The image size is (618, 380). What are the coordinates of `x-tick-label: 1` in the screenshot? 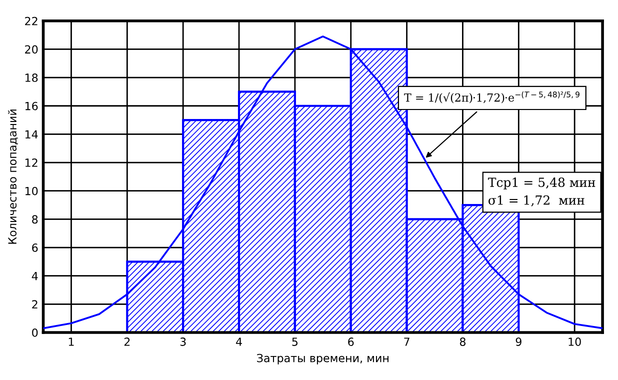 It's located at (71, 342).